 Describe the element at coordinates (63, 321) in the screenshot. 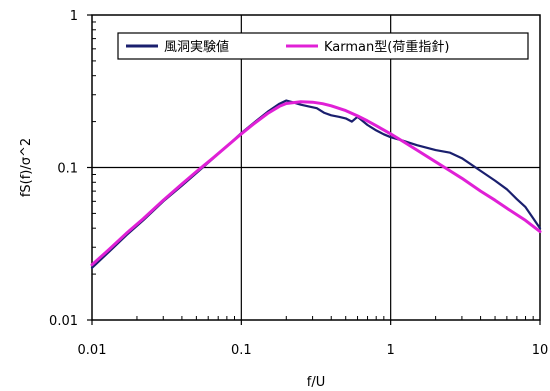

I see `y-tick-label: 0.01` at that location.